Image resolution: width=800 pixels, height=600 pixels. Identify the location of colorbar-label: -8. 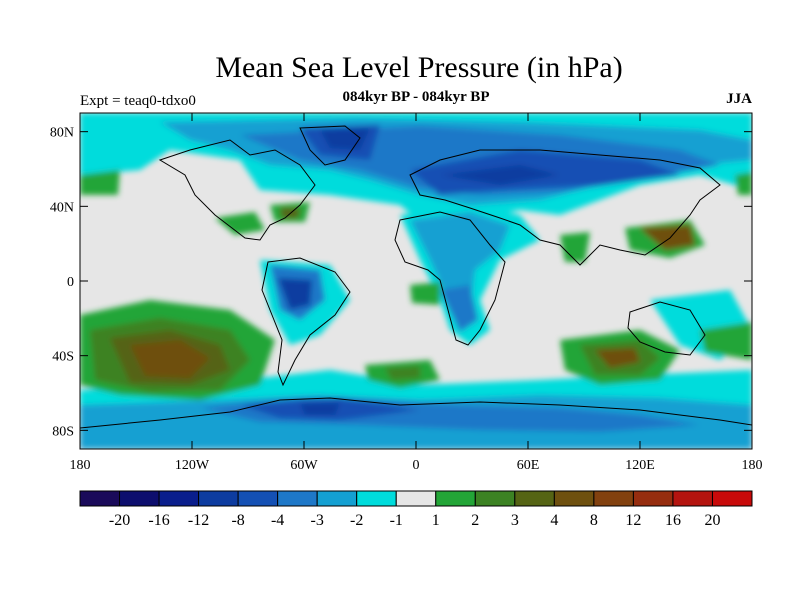
(237, 520).